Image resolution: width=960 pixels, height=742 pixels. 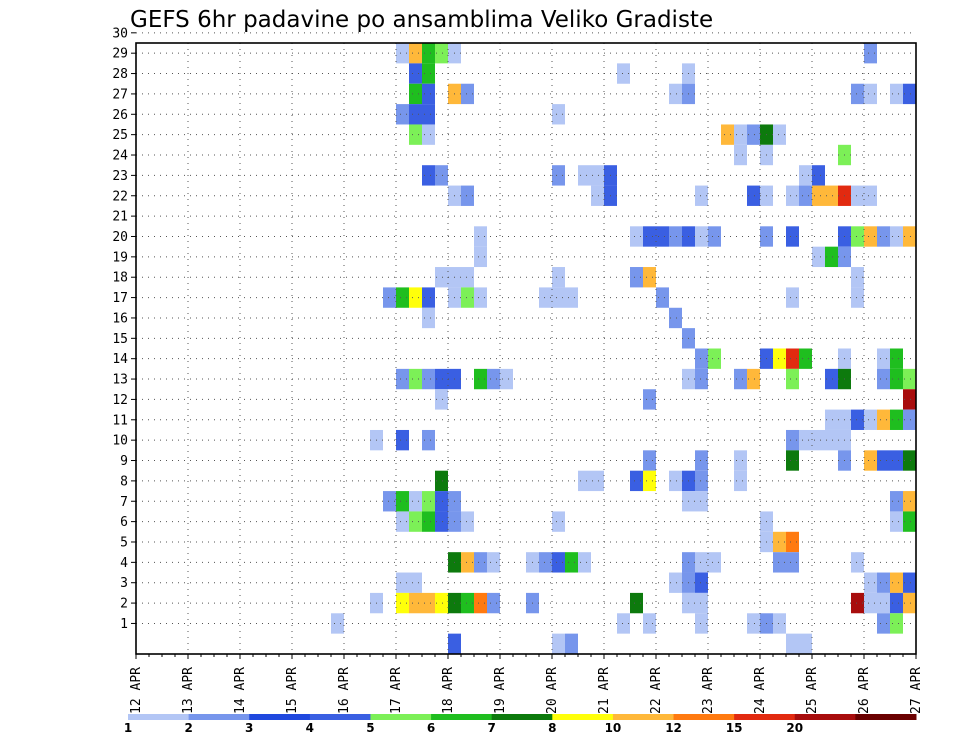 What do you see at coordinates (124, 481) in the screenshot?
I see `y-tick-label: 8` at bounding box center [124, 481].